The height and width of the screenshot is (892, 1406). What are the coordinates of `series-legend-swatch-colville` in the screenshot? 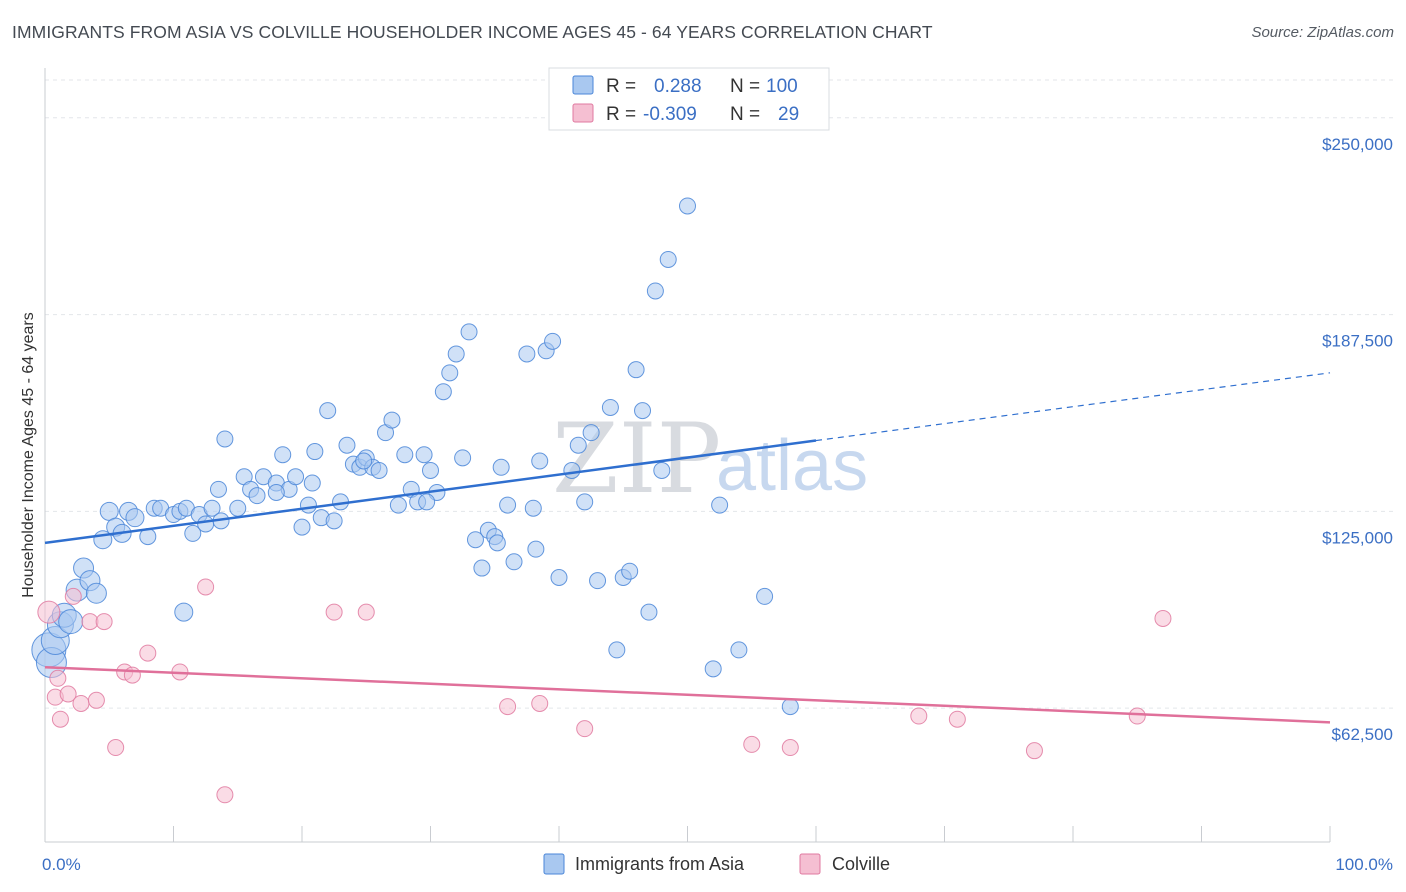 It's located at (810, 864).